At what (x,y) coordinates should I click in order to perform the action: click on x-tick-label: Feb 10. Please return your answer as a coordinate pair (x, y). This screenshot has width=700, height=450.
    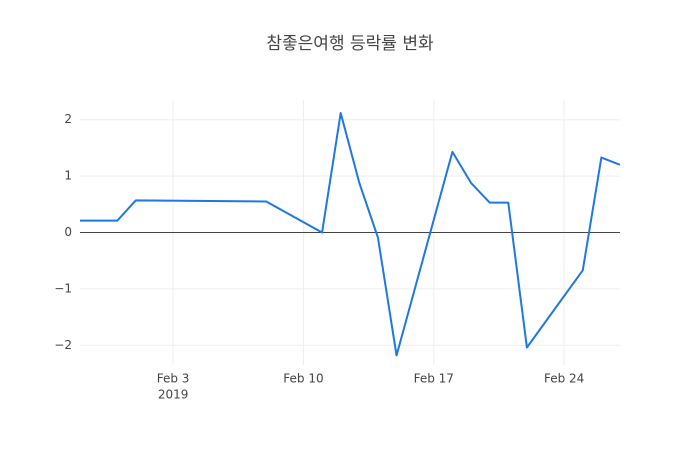
    Looking at the image, I should click on (303, 379).